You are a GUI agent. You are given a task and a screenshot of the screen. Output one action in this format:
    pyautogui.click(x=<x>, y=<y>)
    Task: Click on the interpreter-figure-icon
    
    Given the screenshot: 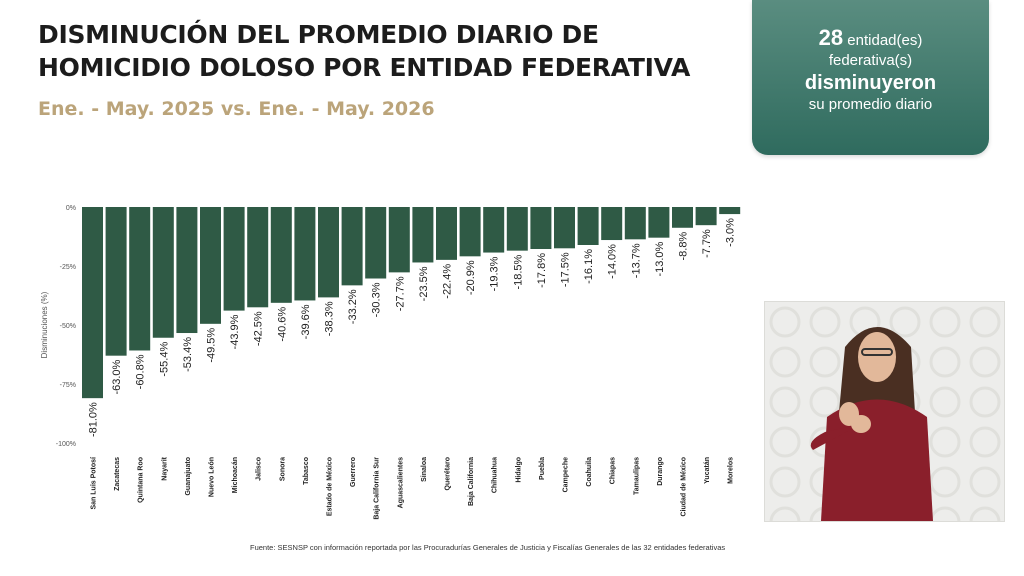 What is the action you would take?
    pyautogui.click(x=884, y=411)
    